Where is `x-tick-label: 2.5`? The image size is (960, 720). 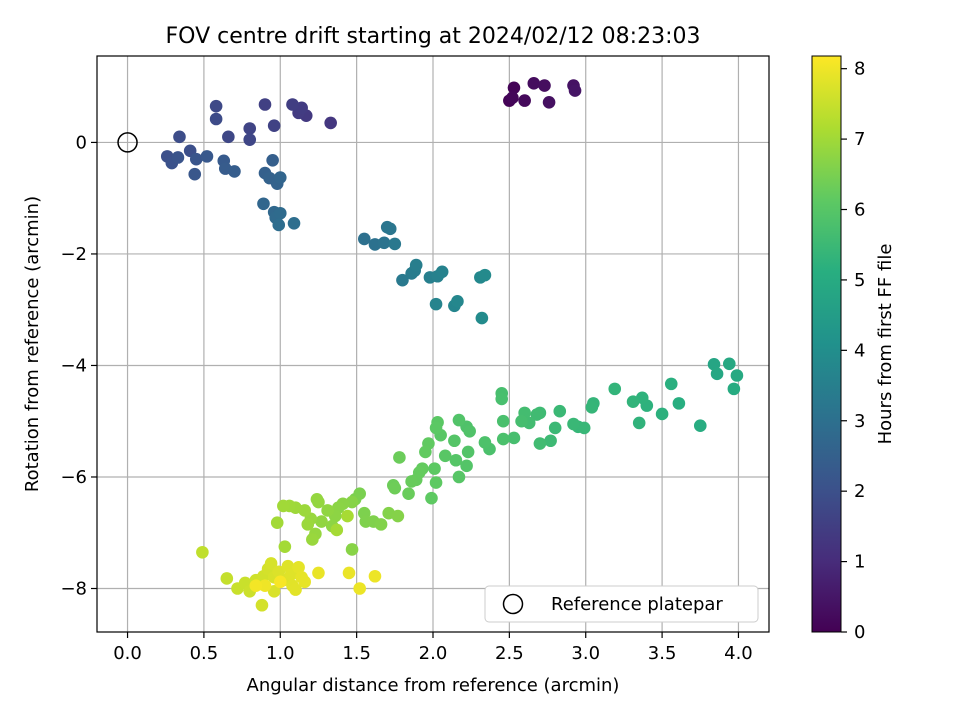
x-tick-label: 2.5 is located at coordinates (509, 653).